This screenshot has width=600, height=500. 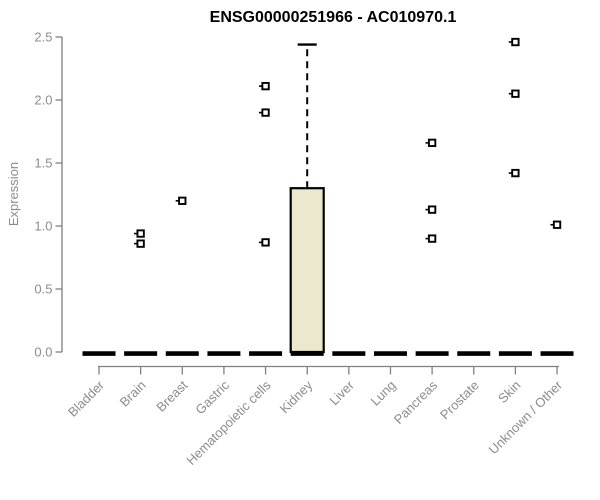 I want to click on x-category-label: Skin, so click(x=509, y=392).